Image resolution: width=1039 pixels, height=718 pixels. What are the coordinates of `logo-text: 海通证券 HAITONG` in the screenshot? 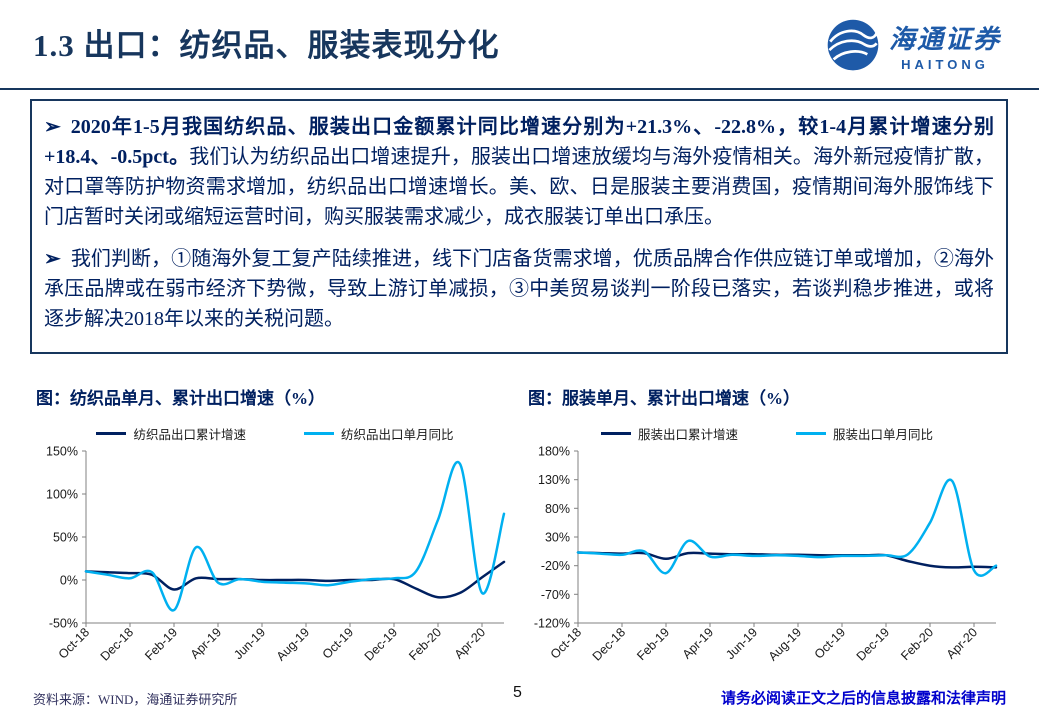 It's located at (945, 45).